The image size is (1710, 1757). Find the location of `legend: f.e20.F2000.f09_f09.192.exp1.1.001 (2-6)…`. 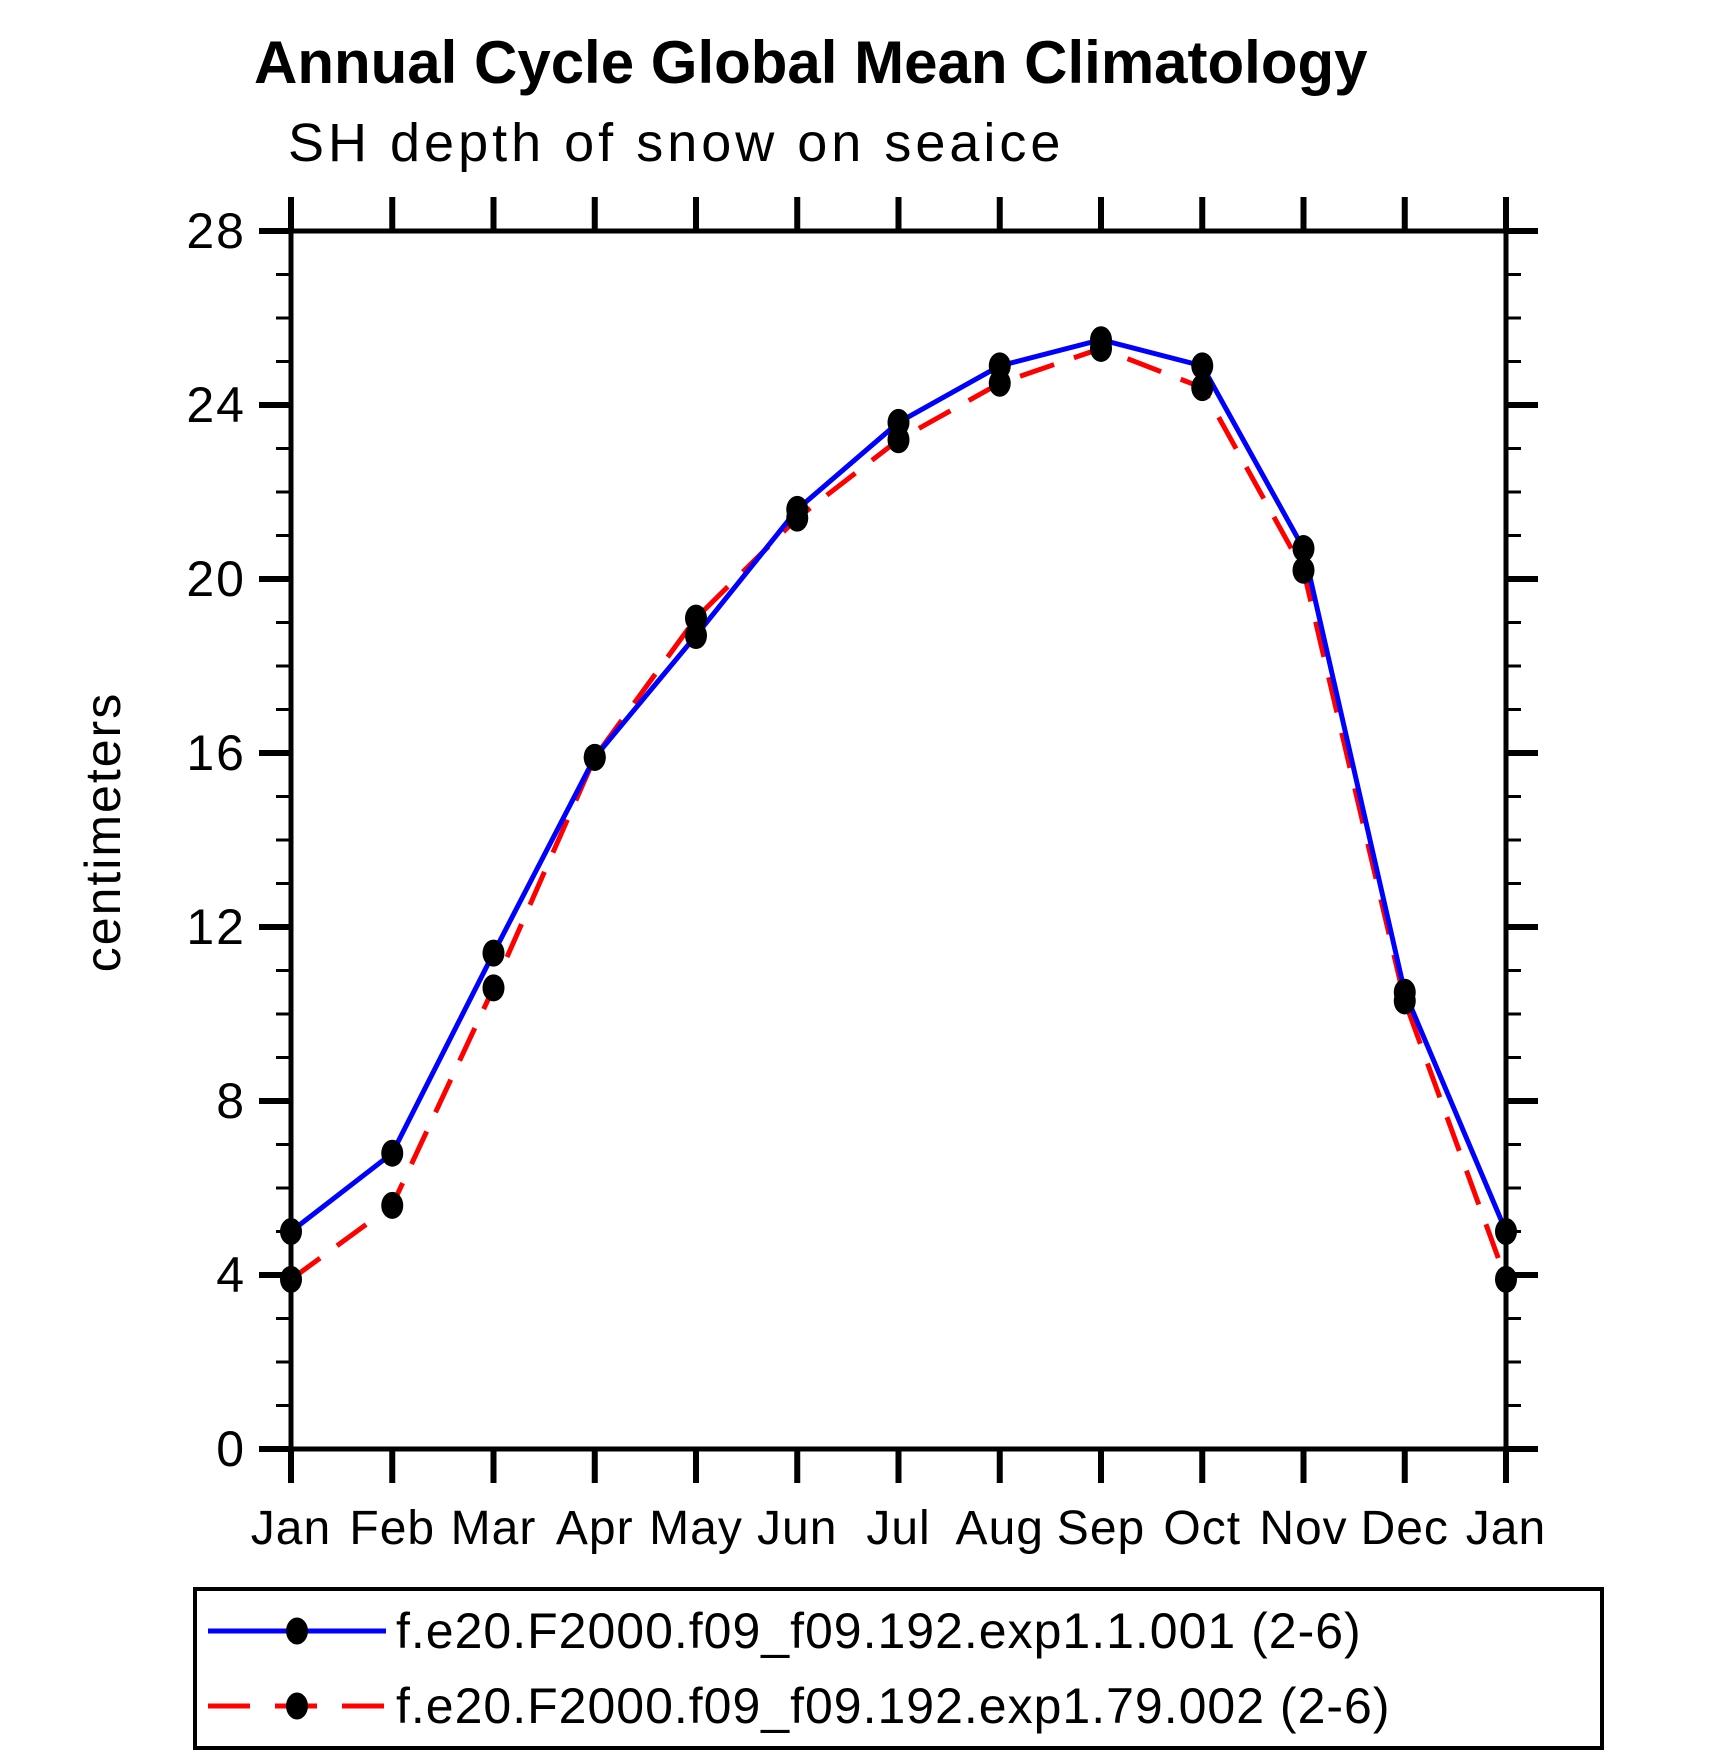

legend: f.e20.F2000.f09_f09.192.exp1.1.001 (2-6)… is located at coordinates (898, 1668).